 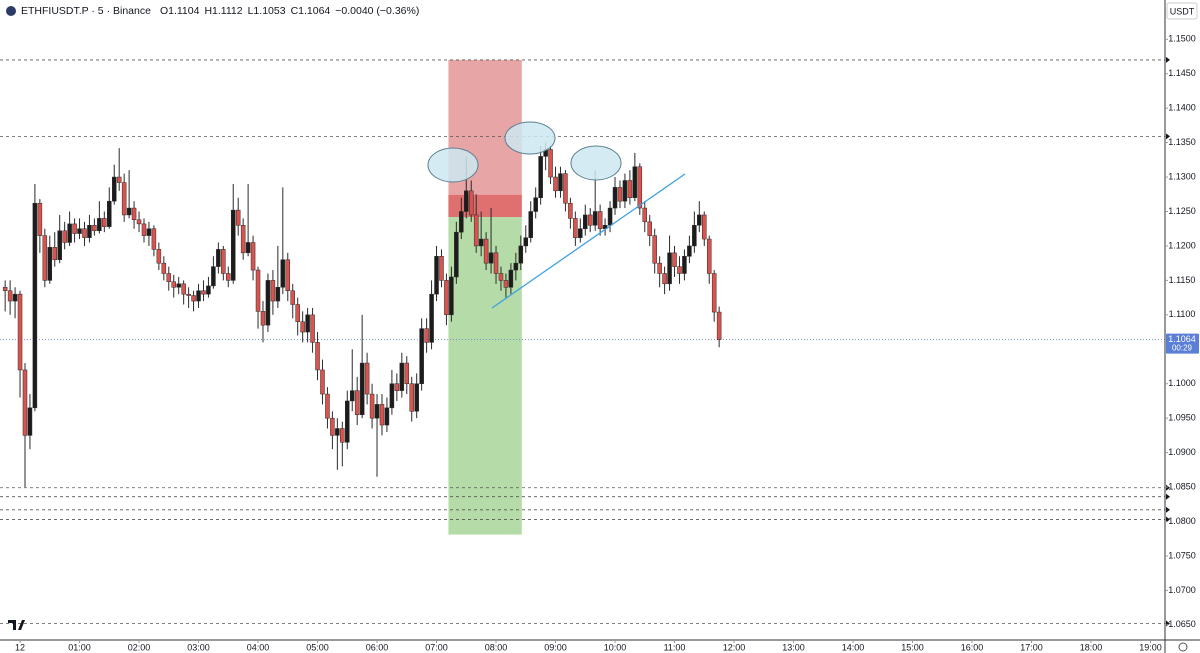 I want to click on x-tick-label: 01:00, so click(x=79, y=647).